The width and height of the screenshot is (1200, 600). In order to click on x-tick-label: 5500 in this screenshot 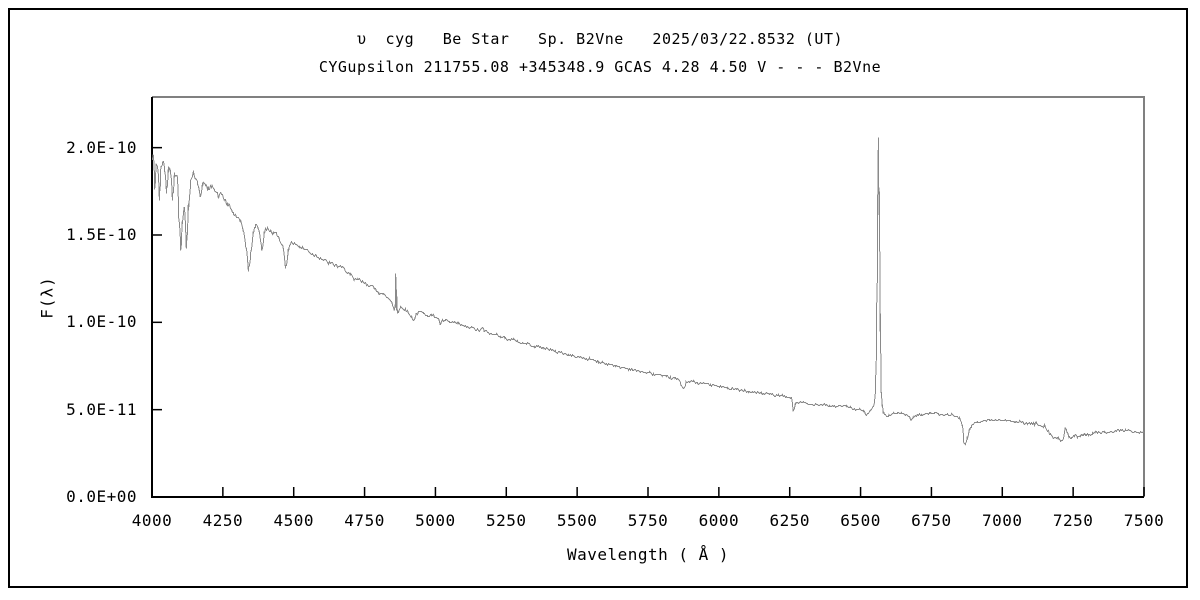, I will do `click(577, 520)`.